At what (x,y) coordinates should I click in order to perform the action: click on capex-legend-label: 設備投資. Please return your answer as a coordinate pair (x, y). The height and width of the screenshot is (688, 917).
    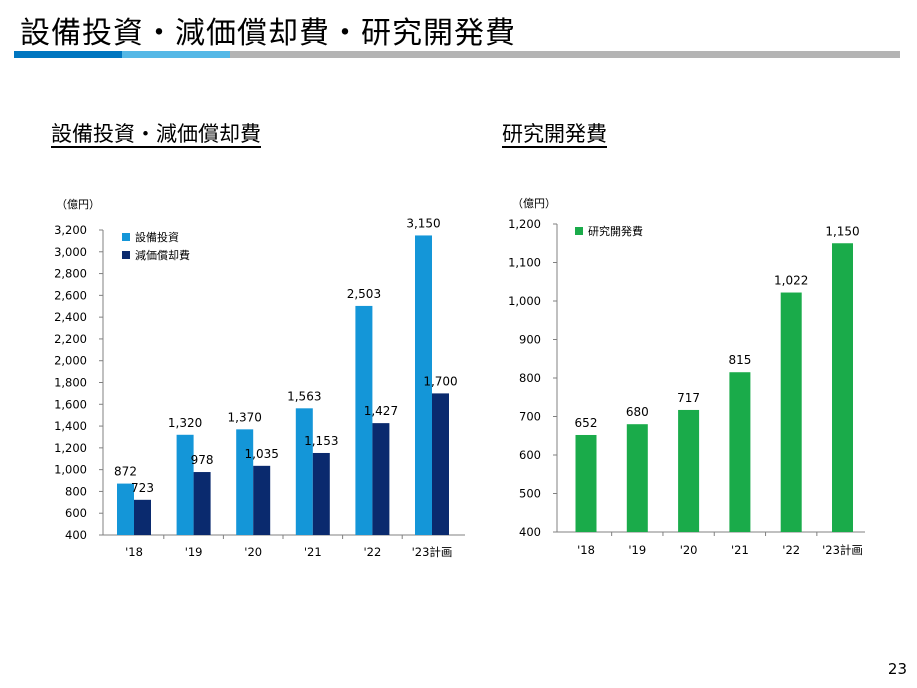
    Looking at the image, I should click on (157, 237).